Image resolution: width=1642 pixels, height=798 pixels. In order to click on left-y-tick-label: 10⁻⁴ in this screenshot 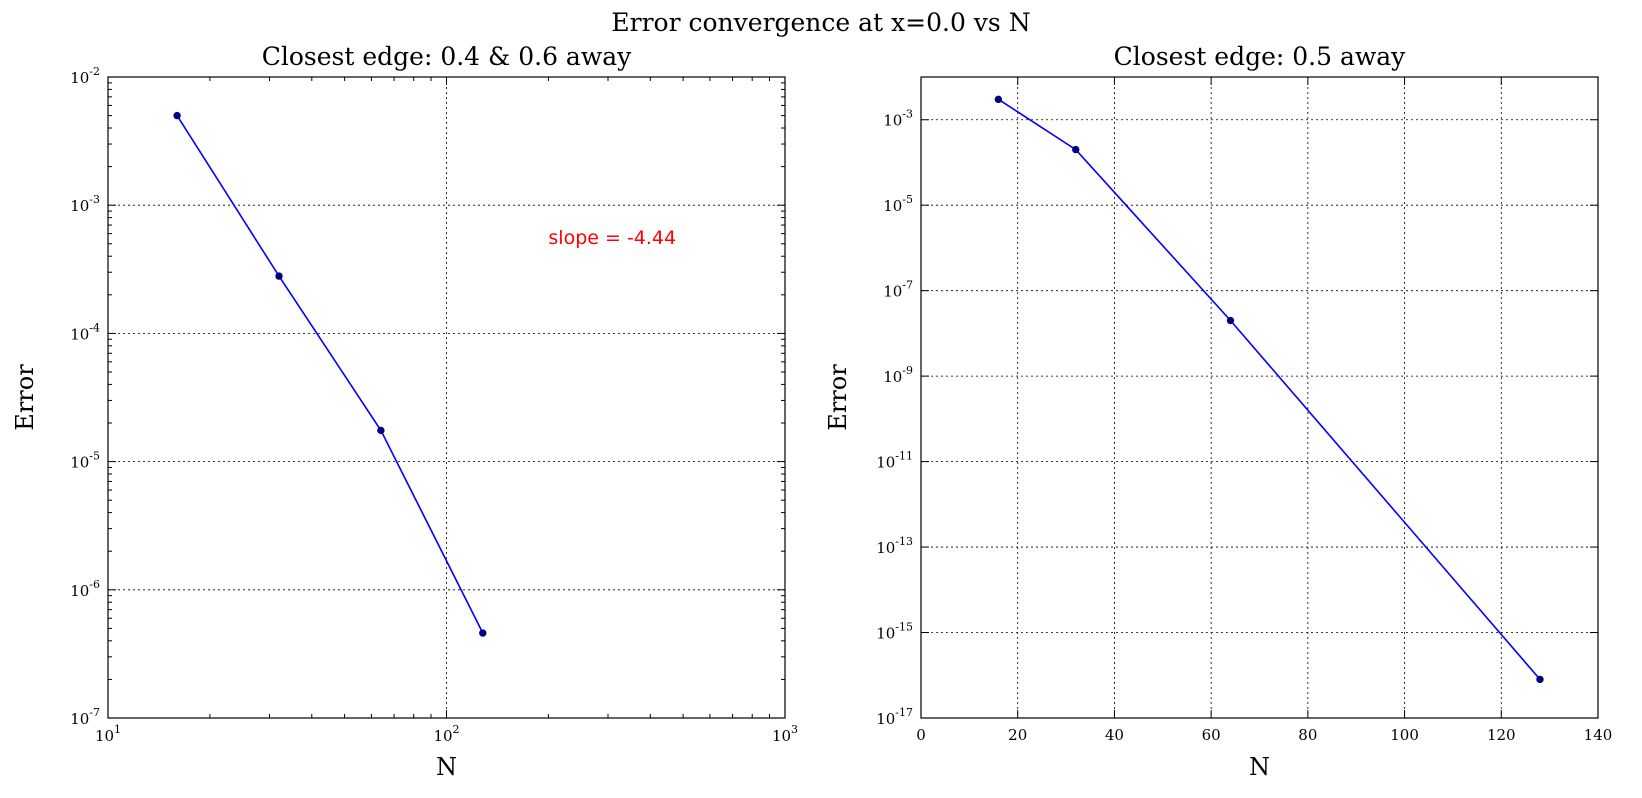, I will do `click(85, 332)`.